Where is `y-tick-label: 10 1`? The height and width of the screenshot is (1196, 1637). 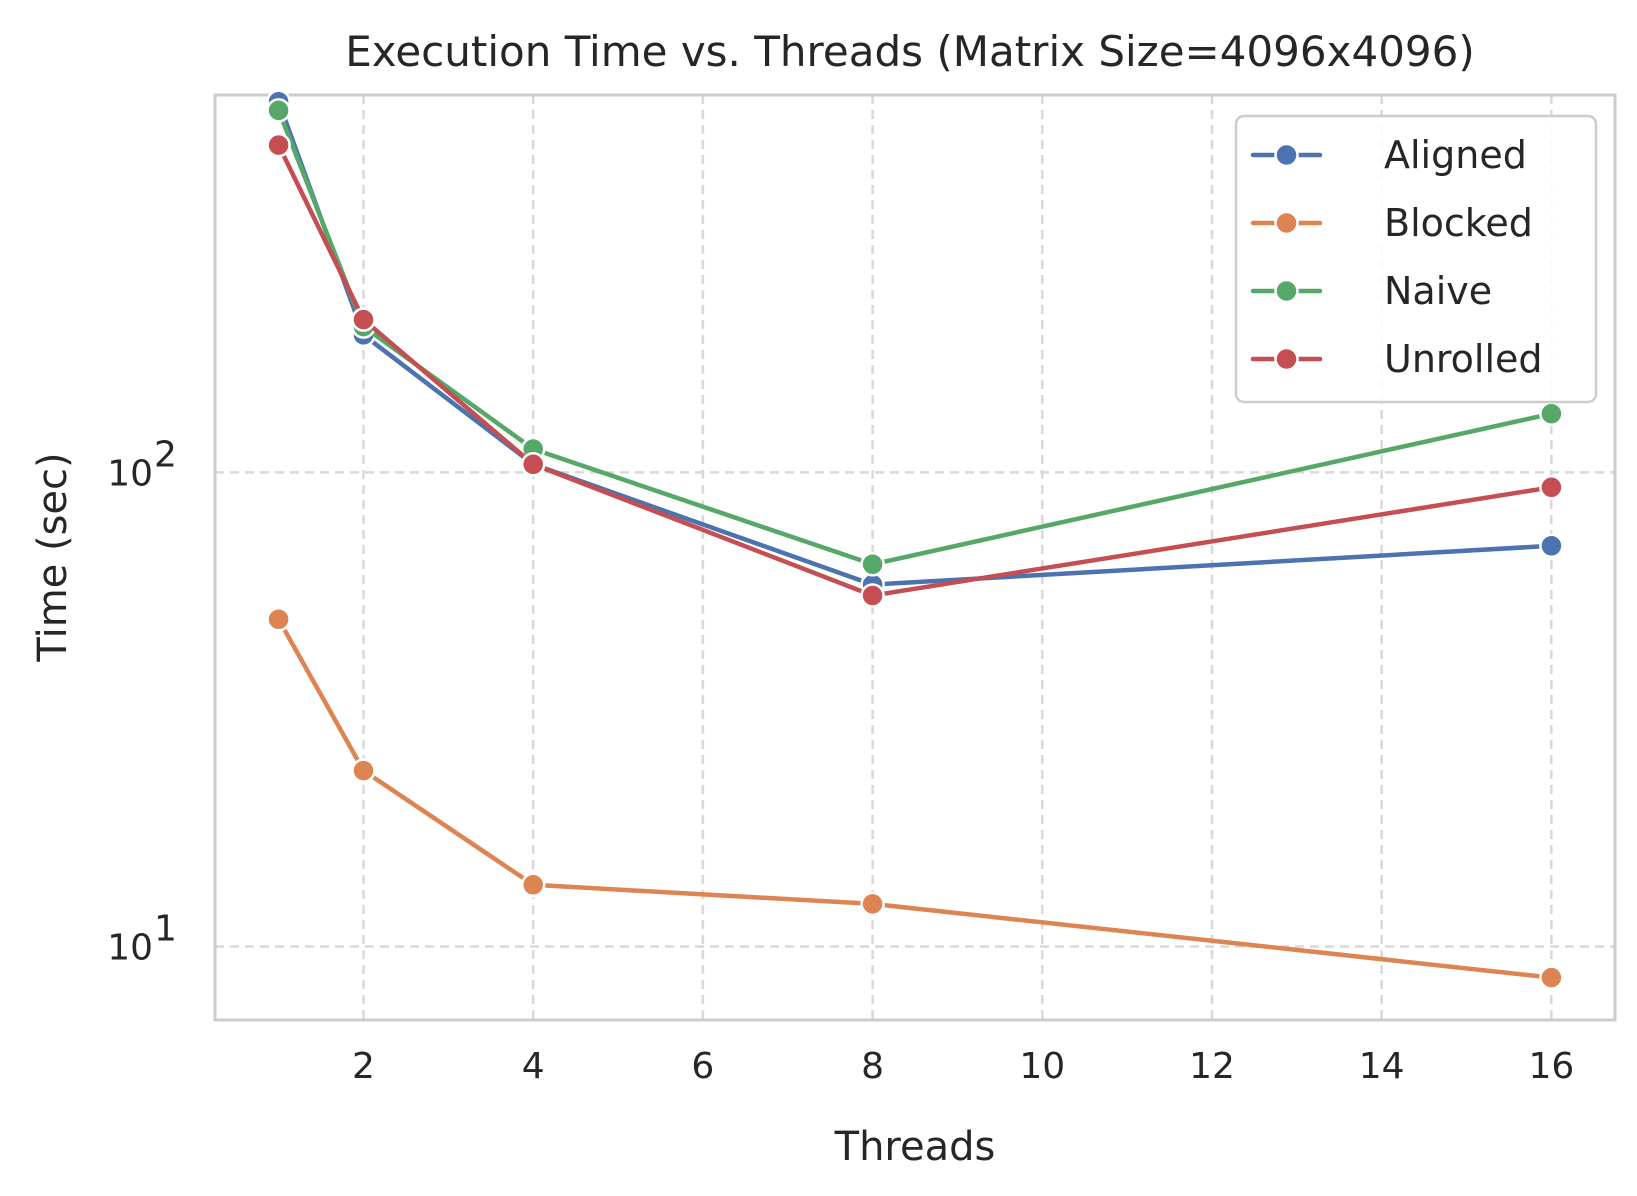 y-tick-label: 10 1 is located at coordinates (142, 939).